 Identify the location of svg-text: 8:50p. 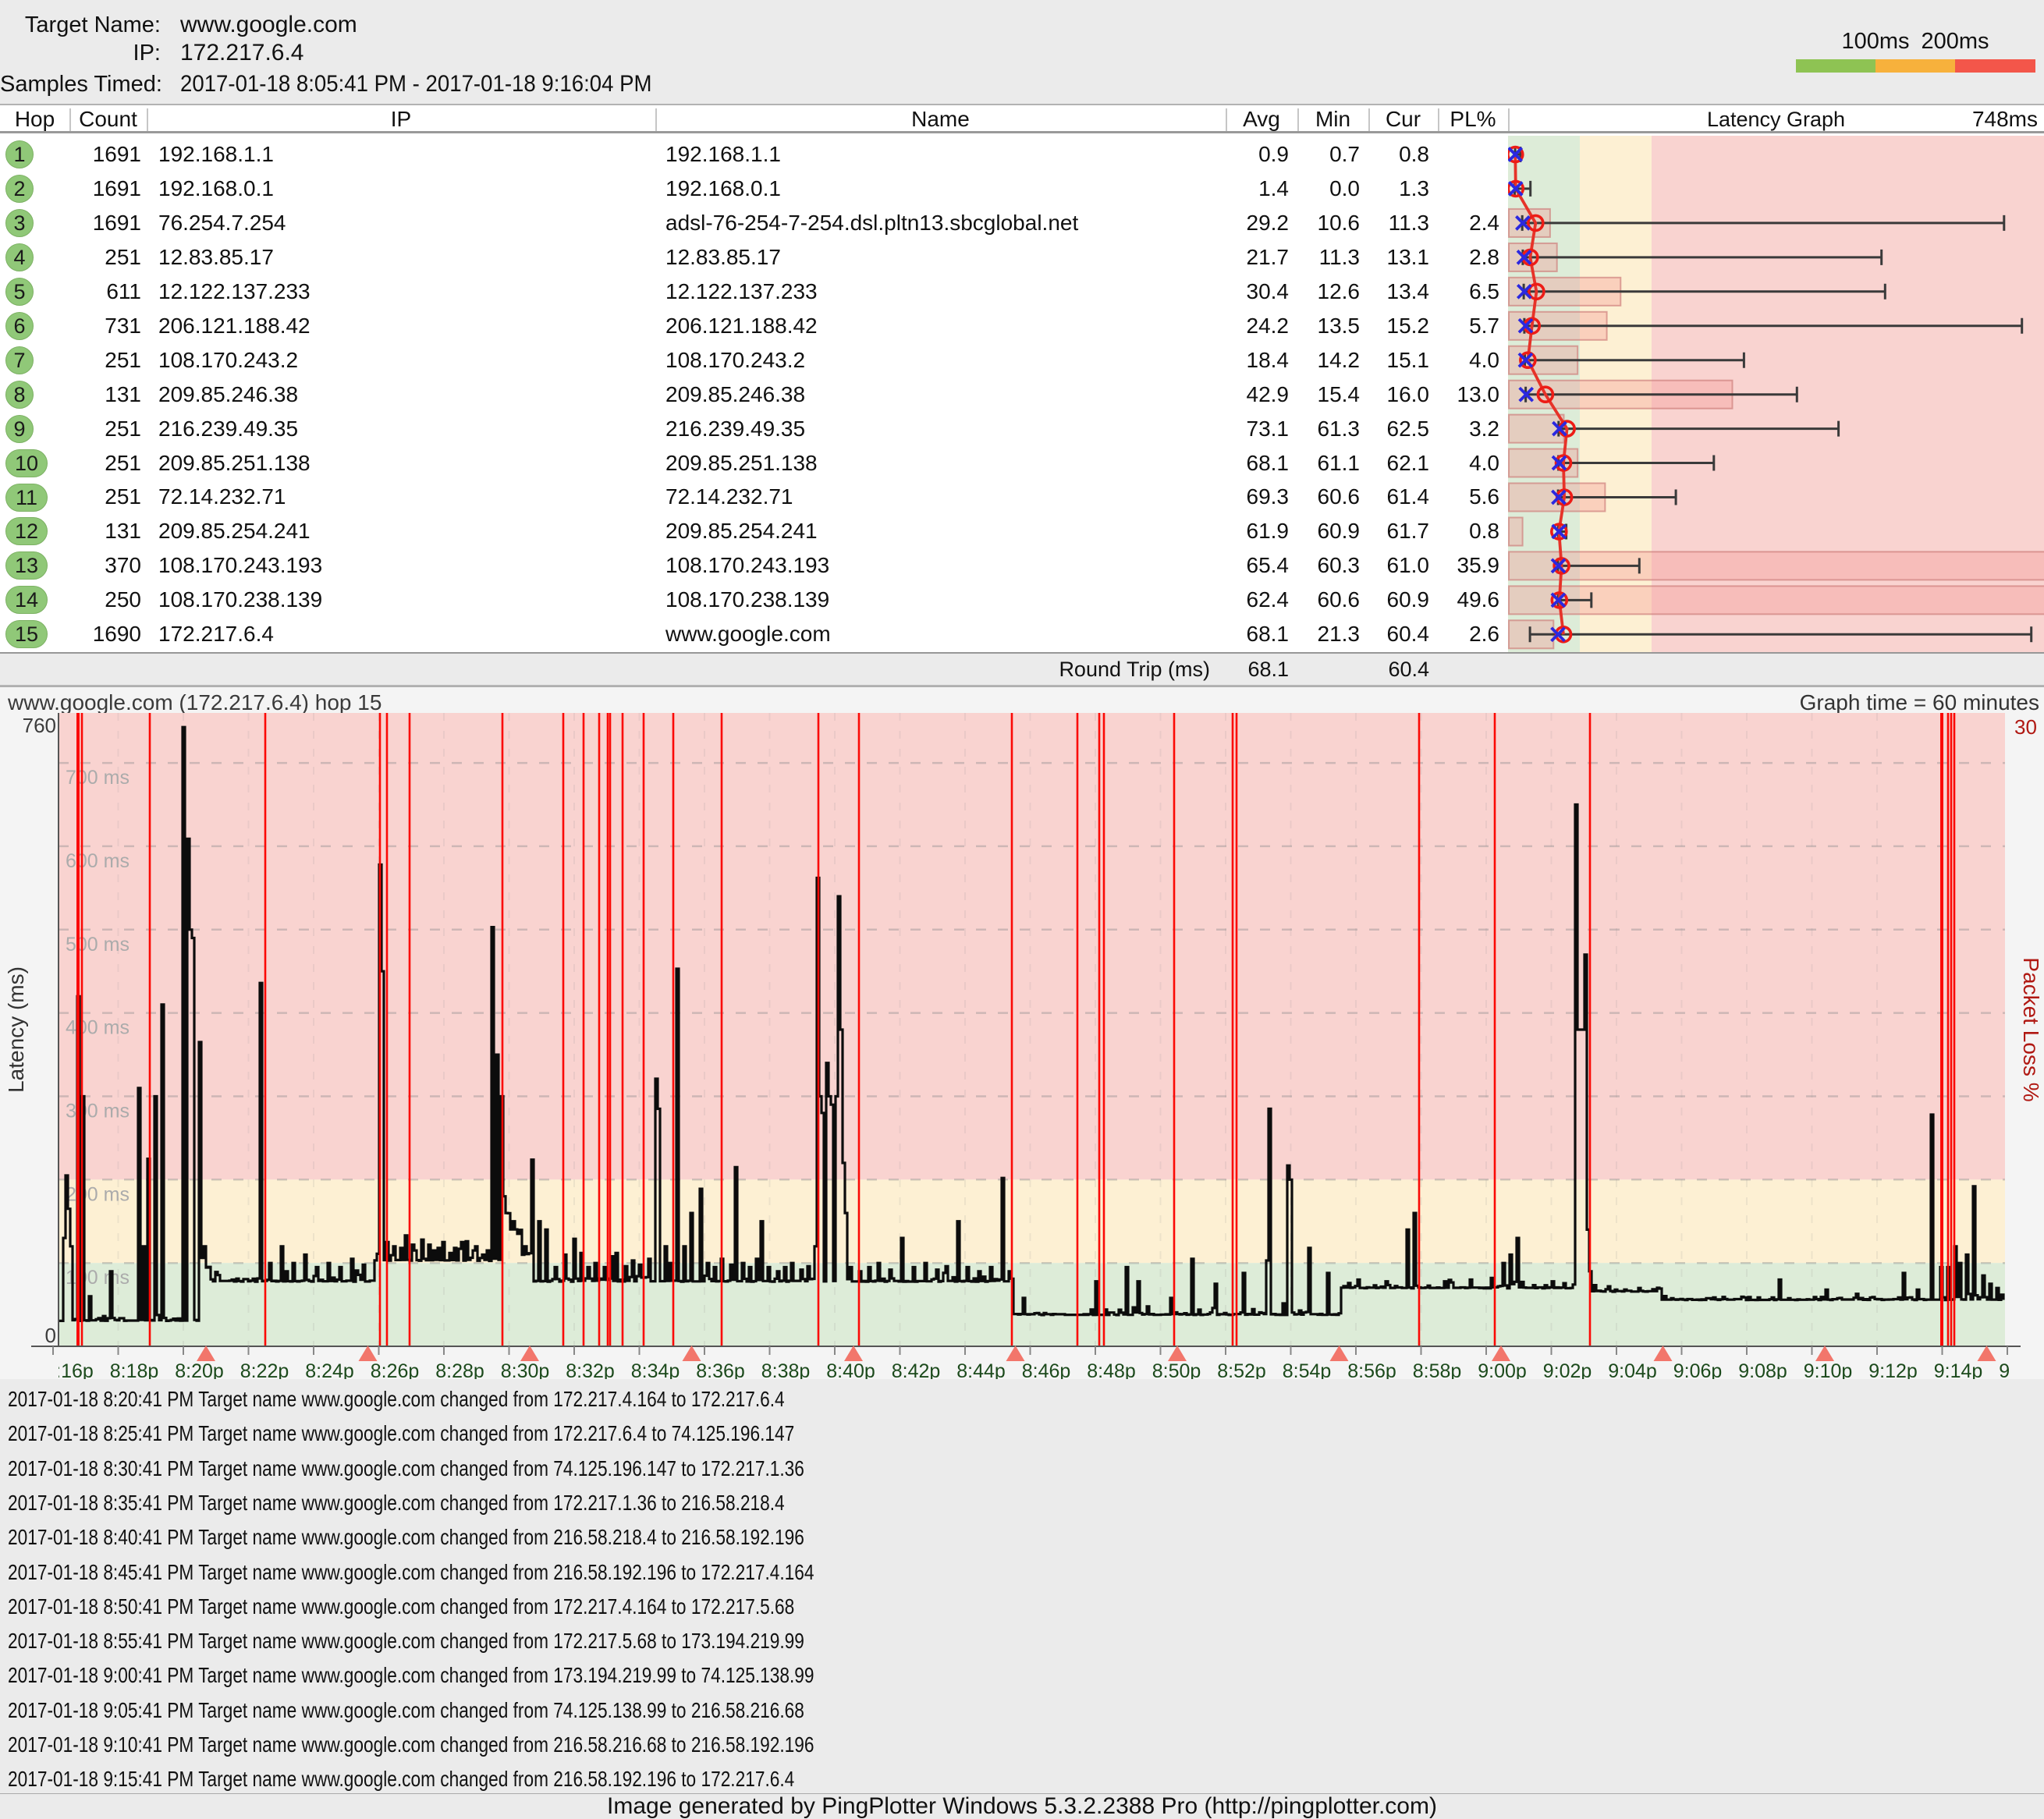
(1176, 1369).